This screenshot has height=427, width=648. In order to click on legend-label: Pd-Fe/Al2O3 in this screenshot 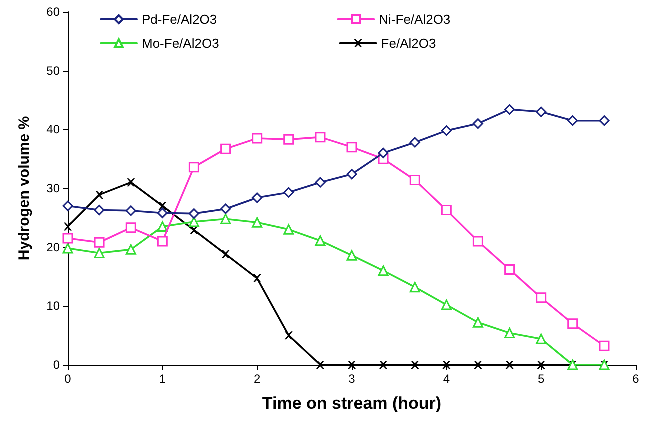, I will do `click(180, 19)`.